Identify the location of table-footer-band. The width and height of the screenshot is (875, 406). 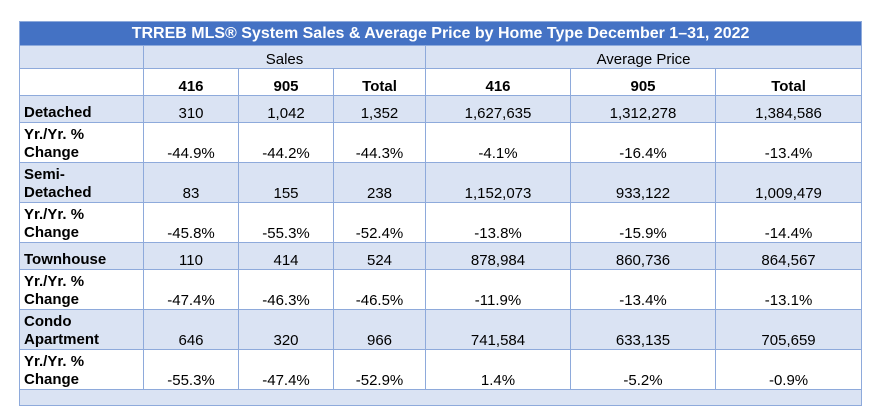
(440, 397).